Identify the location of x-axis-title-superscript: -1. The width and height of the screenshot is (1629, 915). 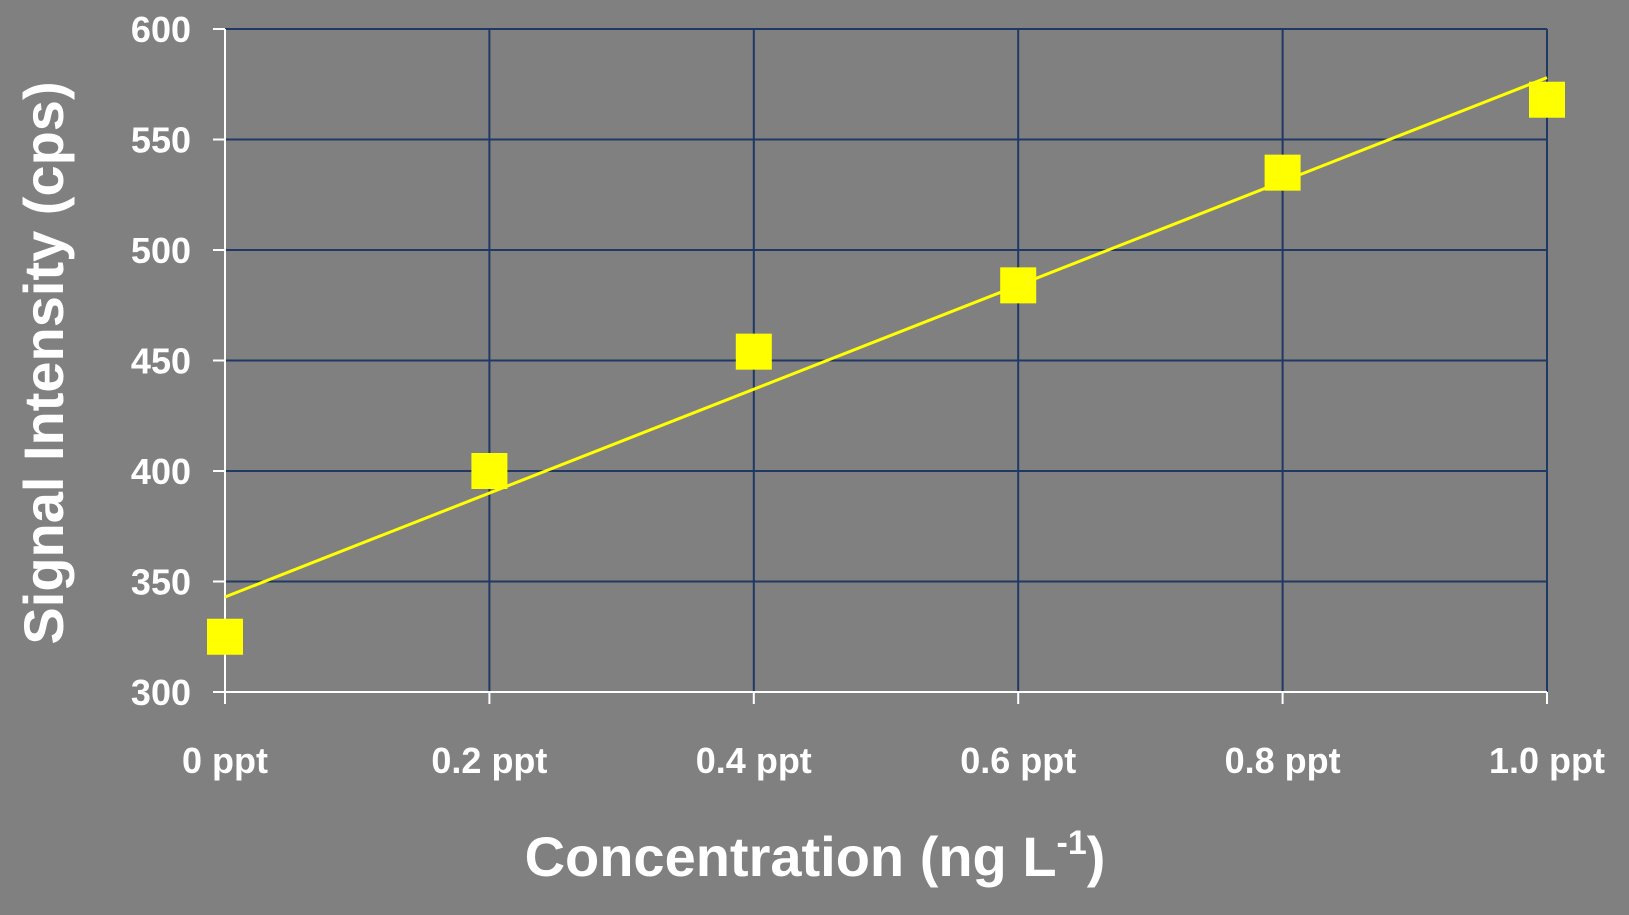
(1072, 843).